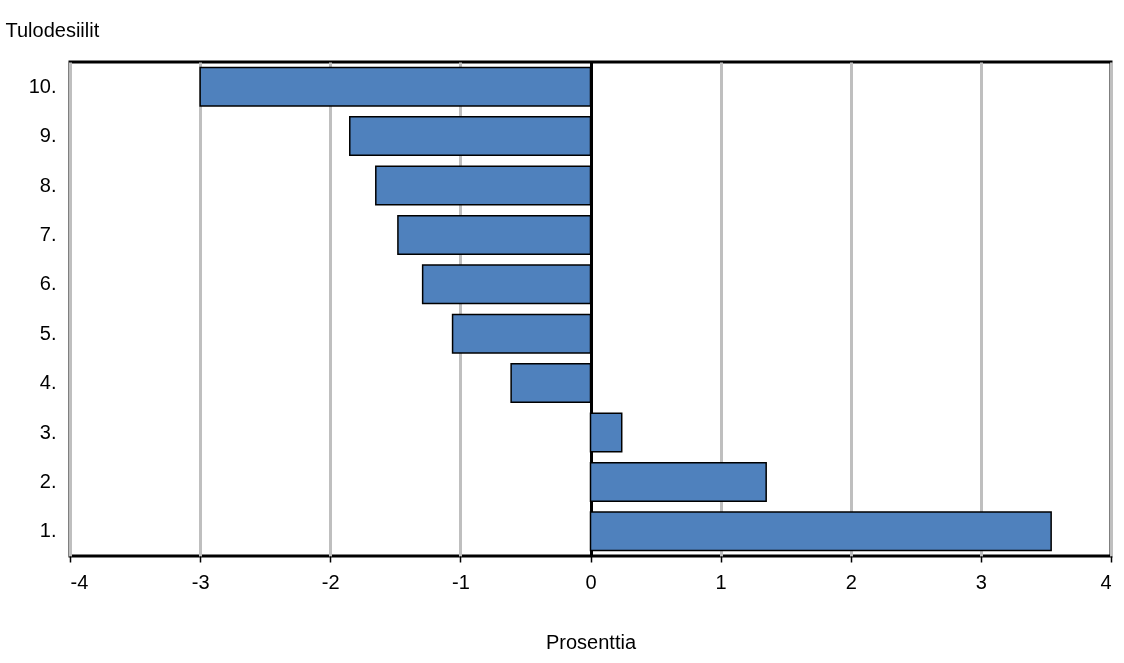 The width and height of the screenshot is (1124, 663). I want to click on x-axis-title: Prosenttia, so click(591, 641).